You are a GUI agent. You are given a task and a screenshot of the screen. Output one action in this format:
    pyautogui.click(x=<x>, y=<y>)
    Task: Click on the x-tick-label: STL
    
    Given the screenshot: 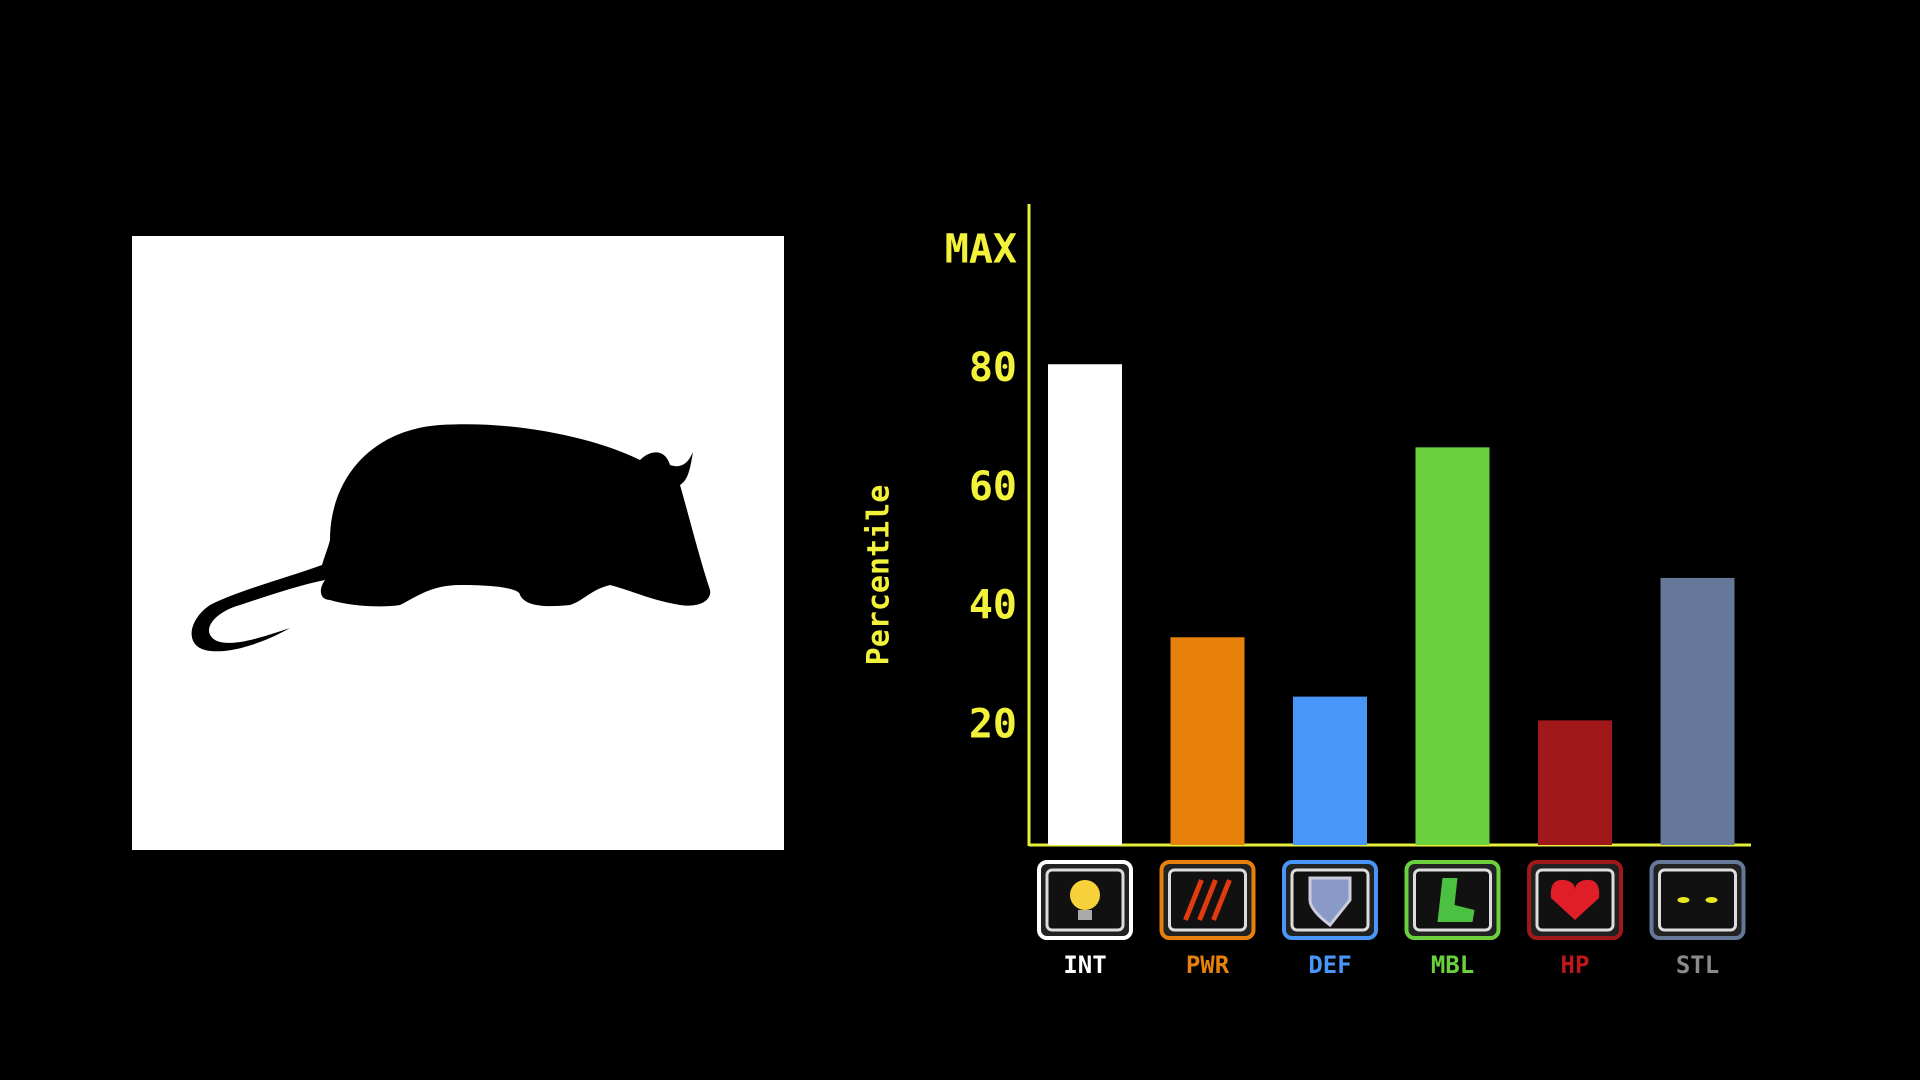 What is the action you would take?
    pyautogui.click(x=1697, y=965)
    